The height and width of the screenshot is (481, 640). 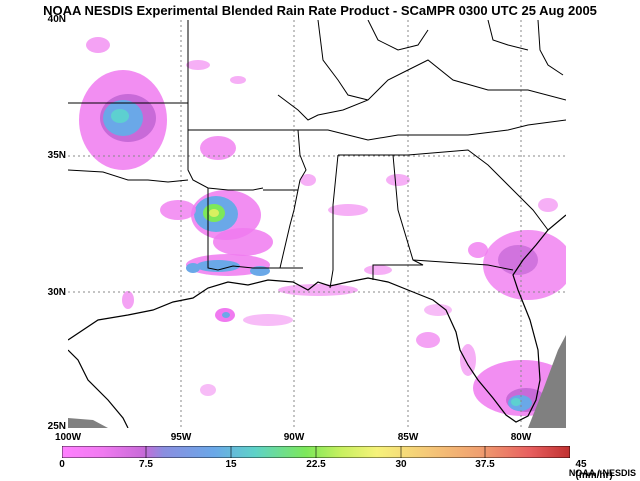 What do you see at coordinates (98, 388) in the screenshot?
I see `texas-coast` at bounding box center [98, 388].